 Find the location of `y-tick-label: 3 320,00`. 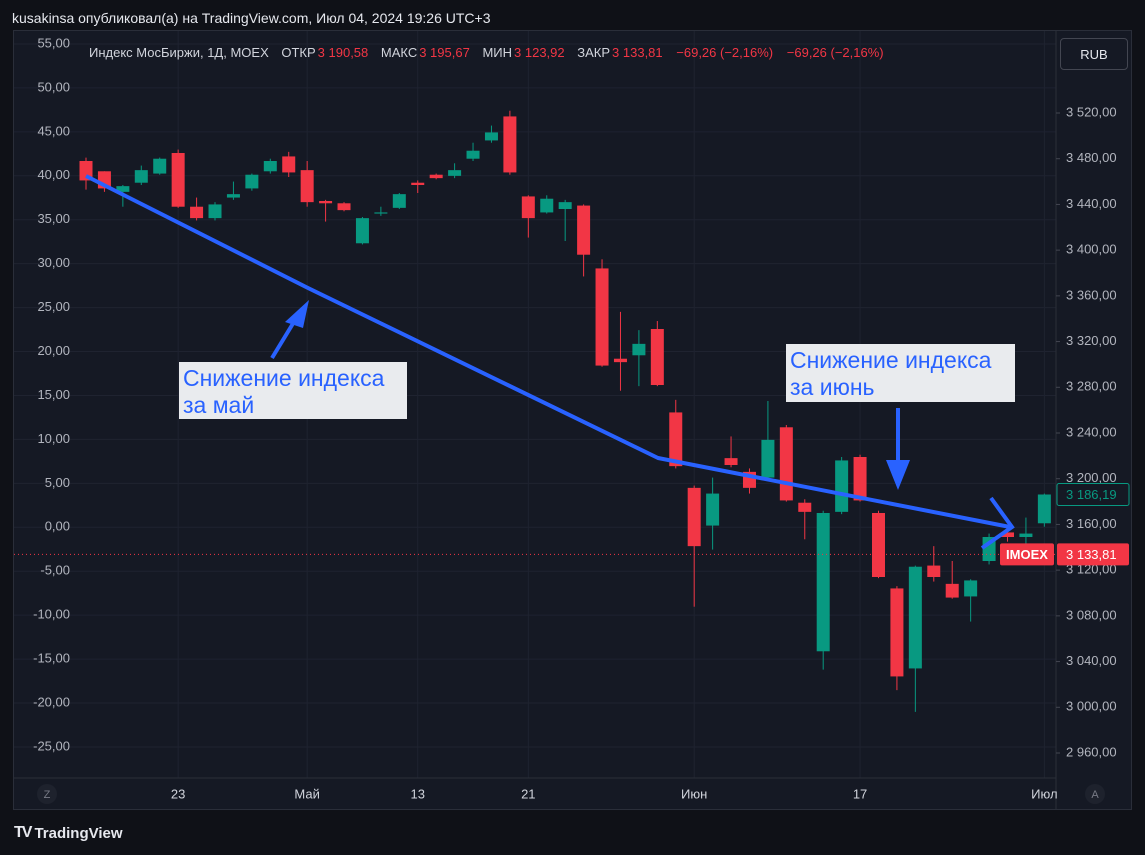

y-tick-label: 3 320,00 is located at coordinates (1091, 340).